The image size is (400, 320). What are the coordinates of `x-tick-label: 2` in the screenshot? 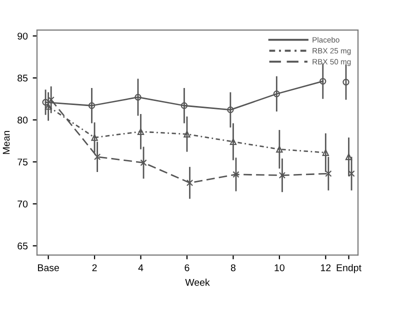 It's located at (94, 268).